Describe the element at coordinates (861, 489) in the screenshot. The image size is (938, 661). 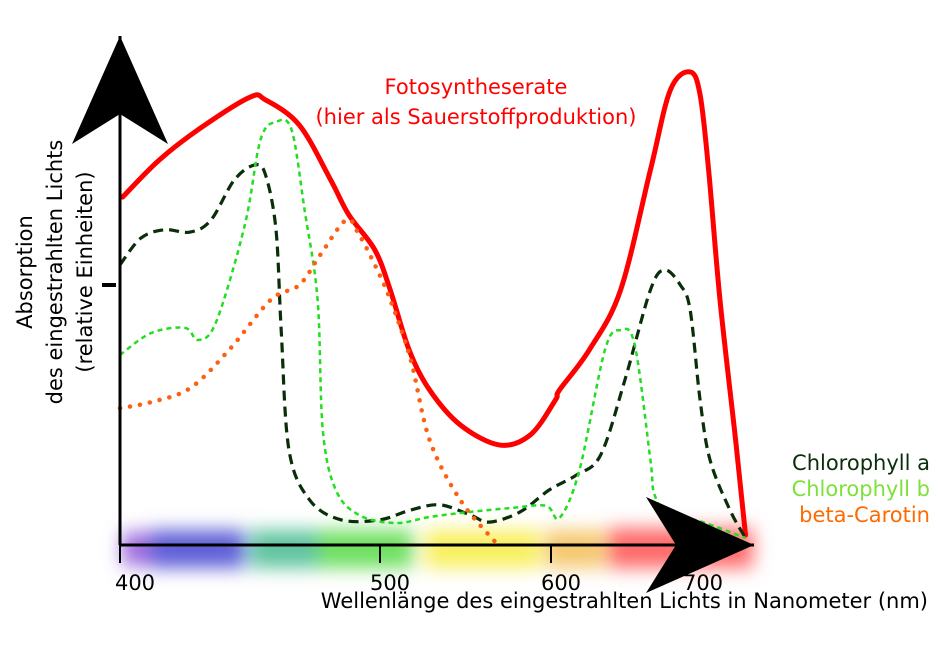
I see `legend-entry-chlorophyll-b: Chlorophyll b` at that location.